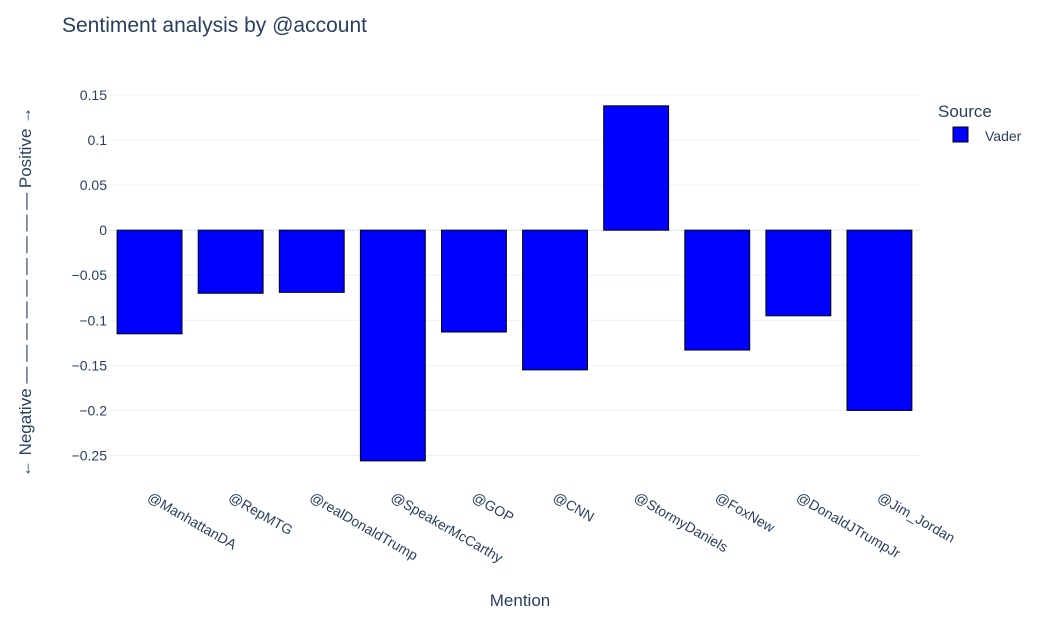  I want to click on legend-swatch, so click(960, 134).